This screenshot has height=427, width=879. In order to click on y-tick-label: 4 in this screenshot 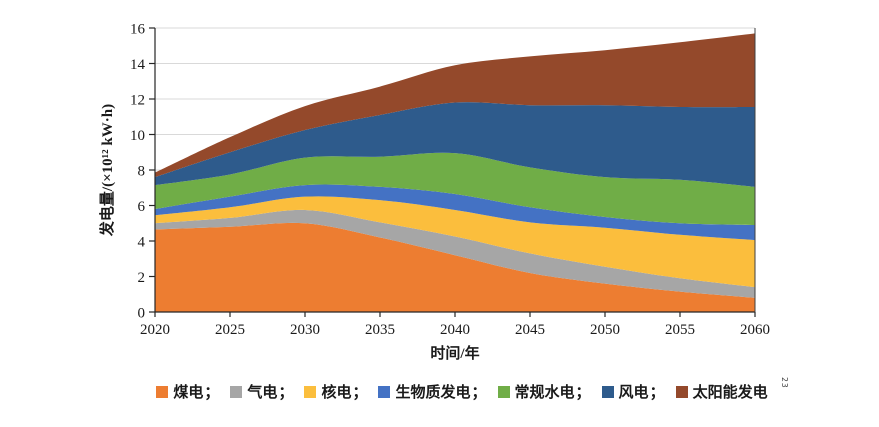, I will do `click(142, 242)`.